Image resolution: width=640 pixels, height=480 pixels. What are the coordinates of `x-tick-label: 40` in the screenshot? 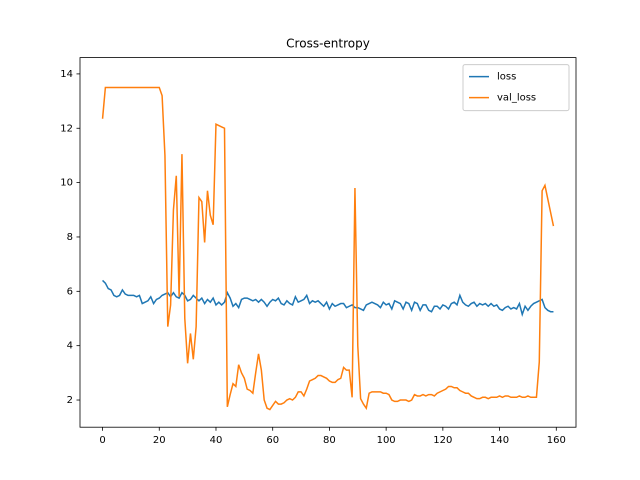 It's located at (216, 440).